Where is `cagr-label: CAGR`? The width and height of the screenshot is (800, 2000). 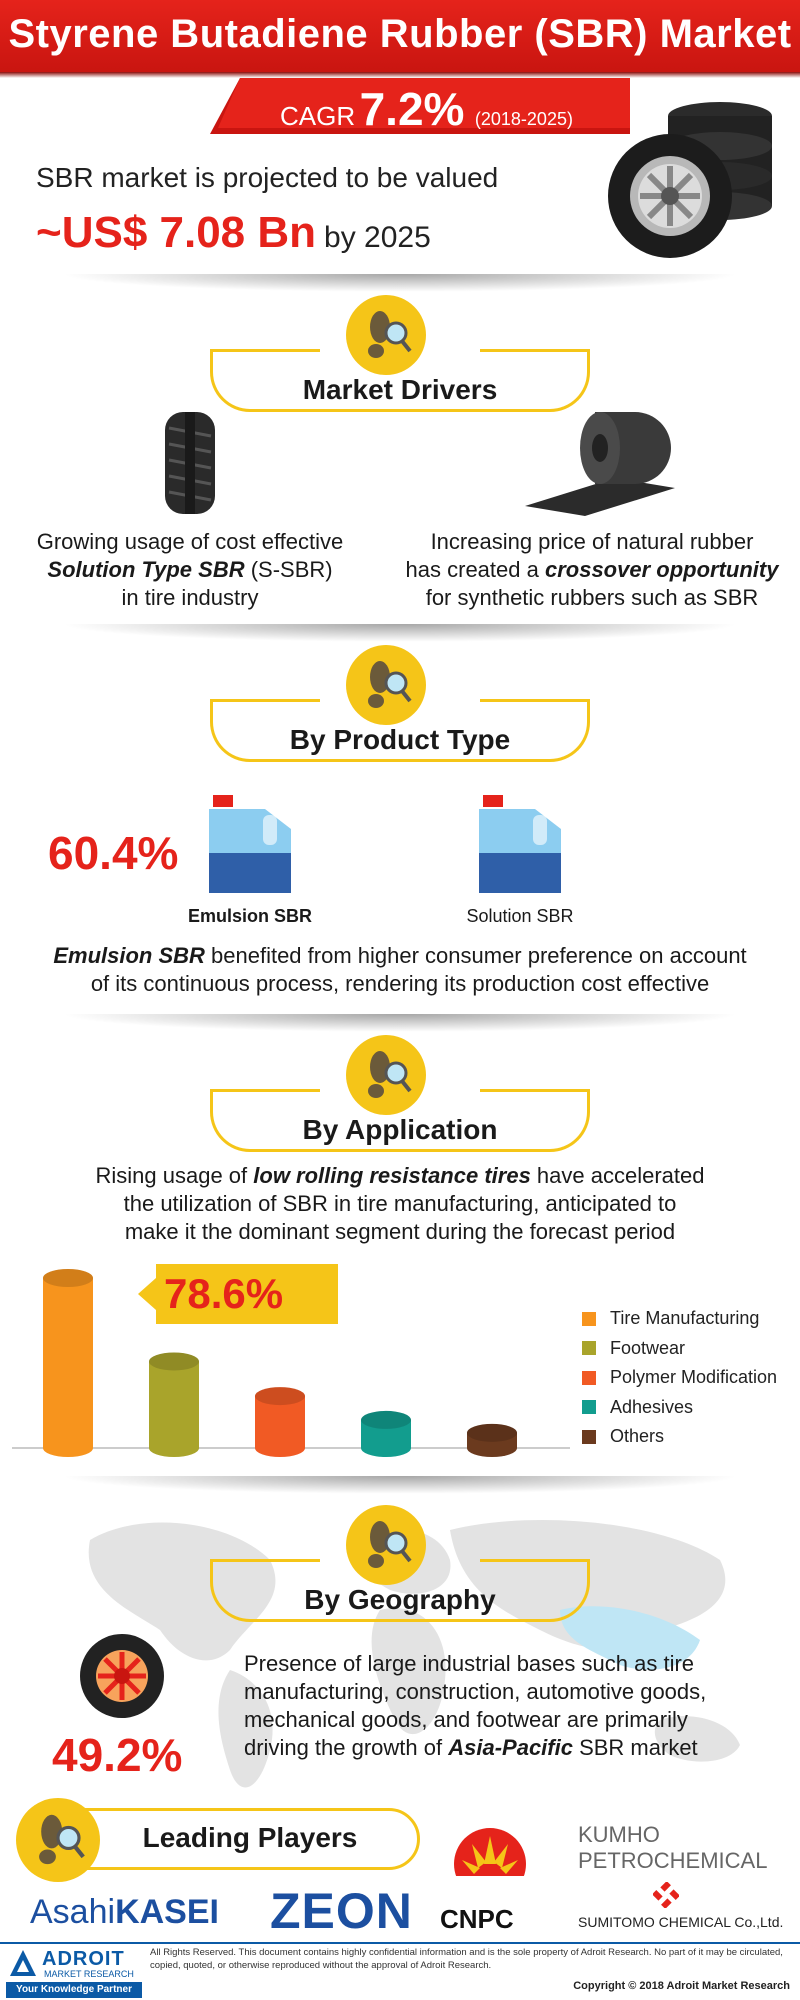
cagr-label: CAGR is located at coordinates (318, 116).